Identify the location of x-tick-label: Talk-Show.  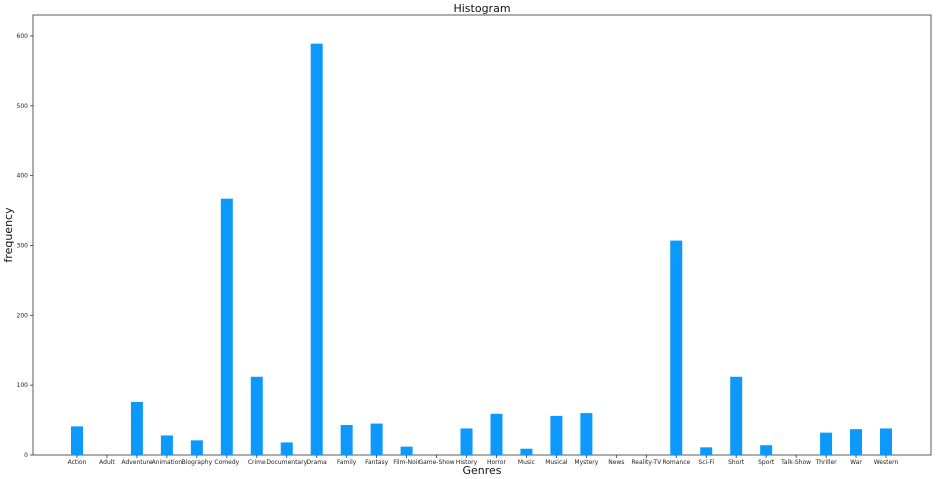
(795, 462).